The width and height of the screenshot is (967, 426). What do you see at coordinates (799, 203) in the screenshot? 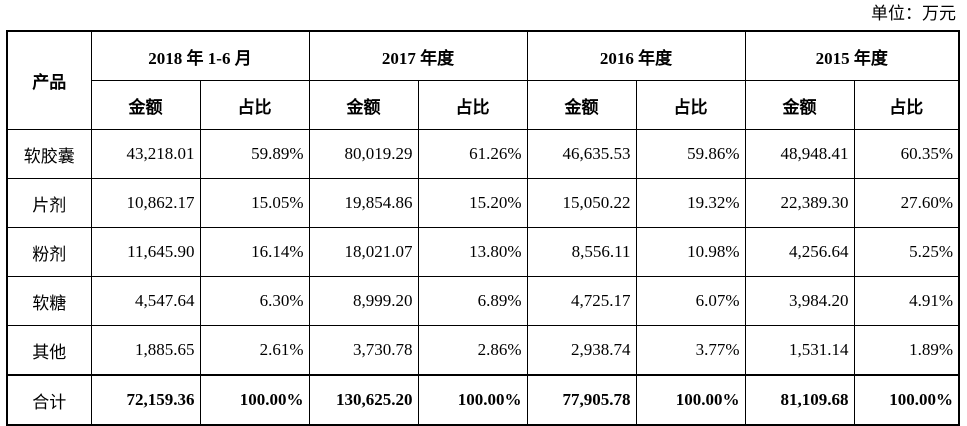
I see `amount-cell: 22,389.30` at bounding box center [799, 203].